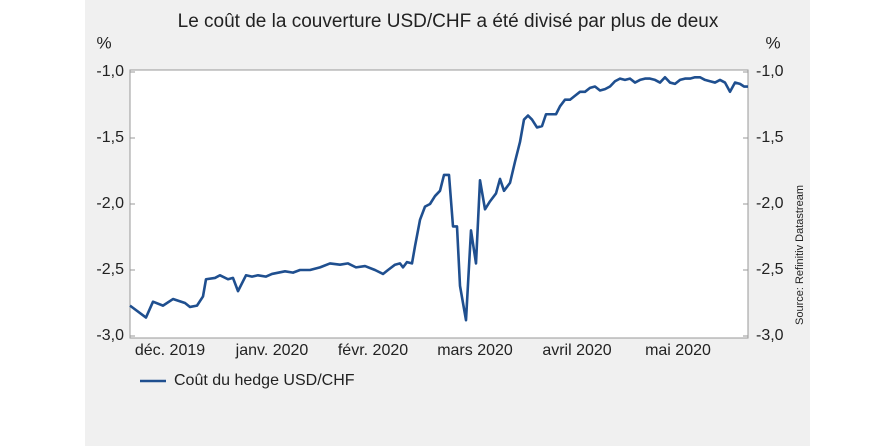  I want to click on x-tick-label: avril 2020, so click(576, 350).